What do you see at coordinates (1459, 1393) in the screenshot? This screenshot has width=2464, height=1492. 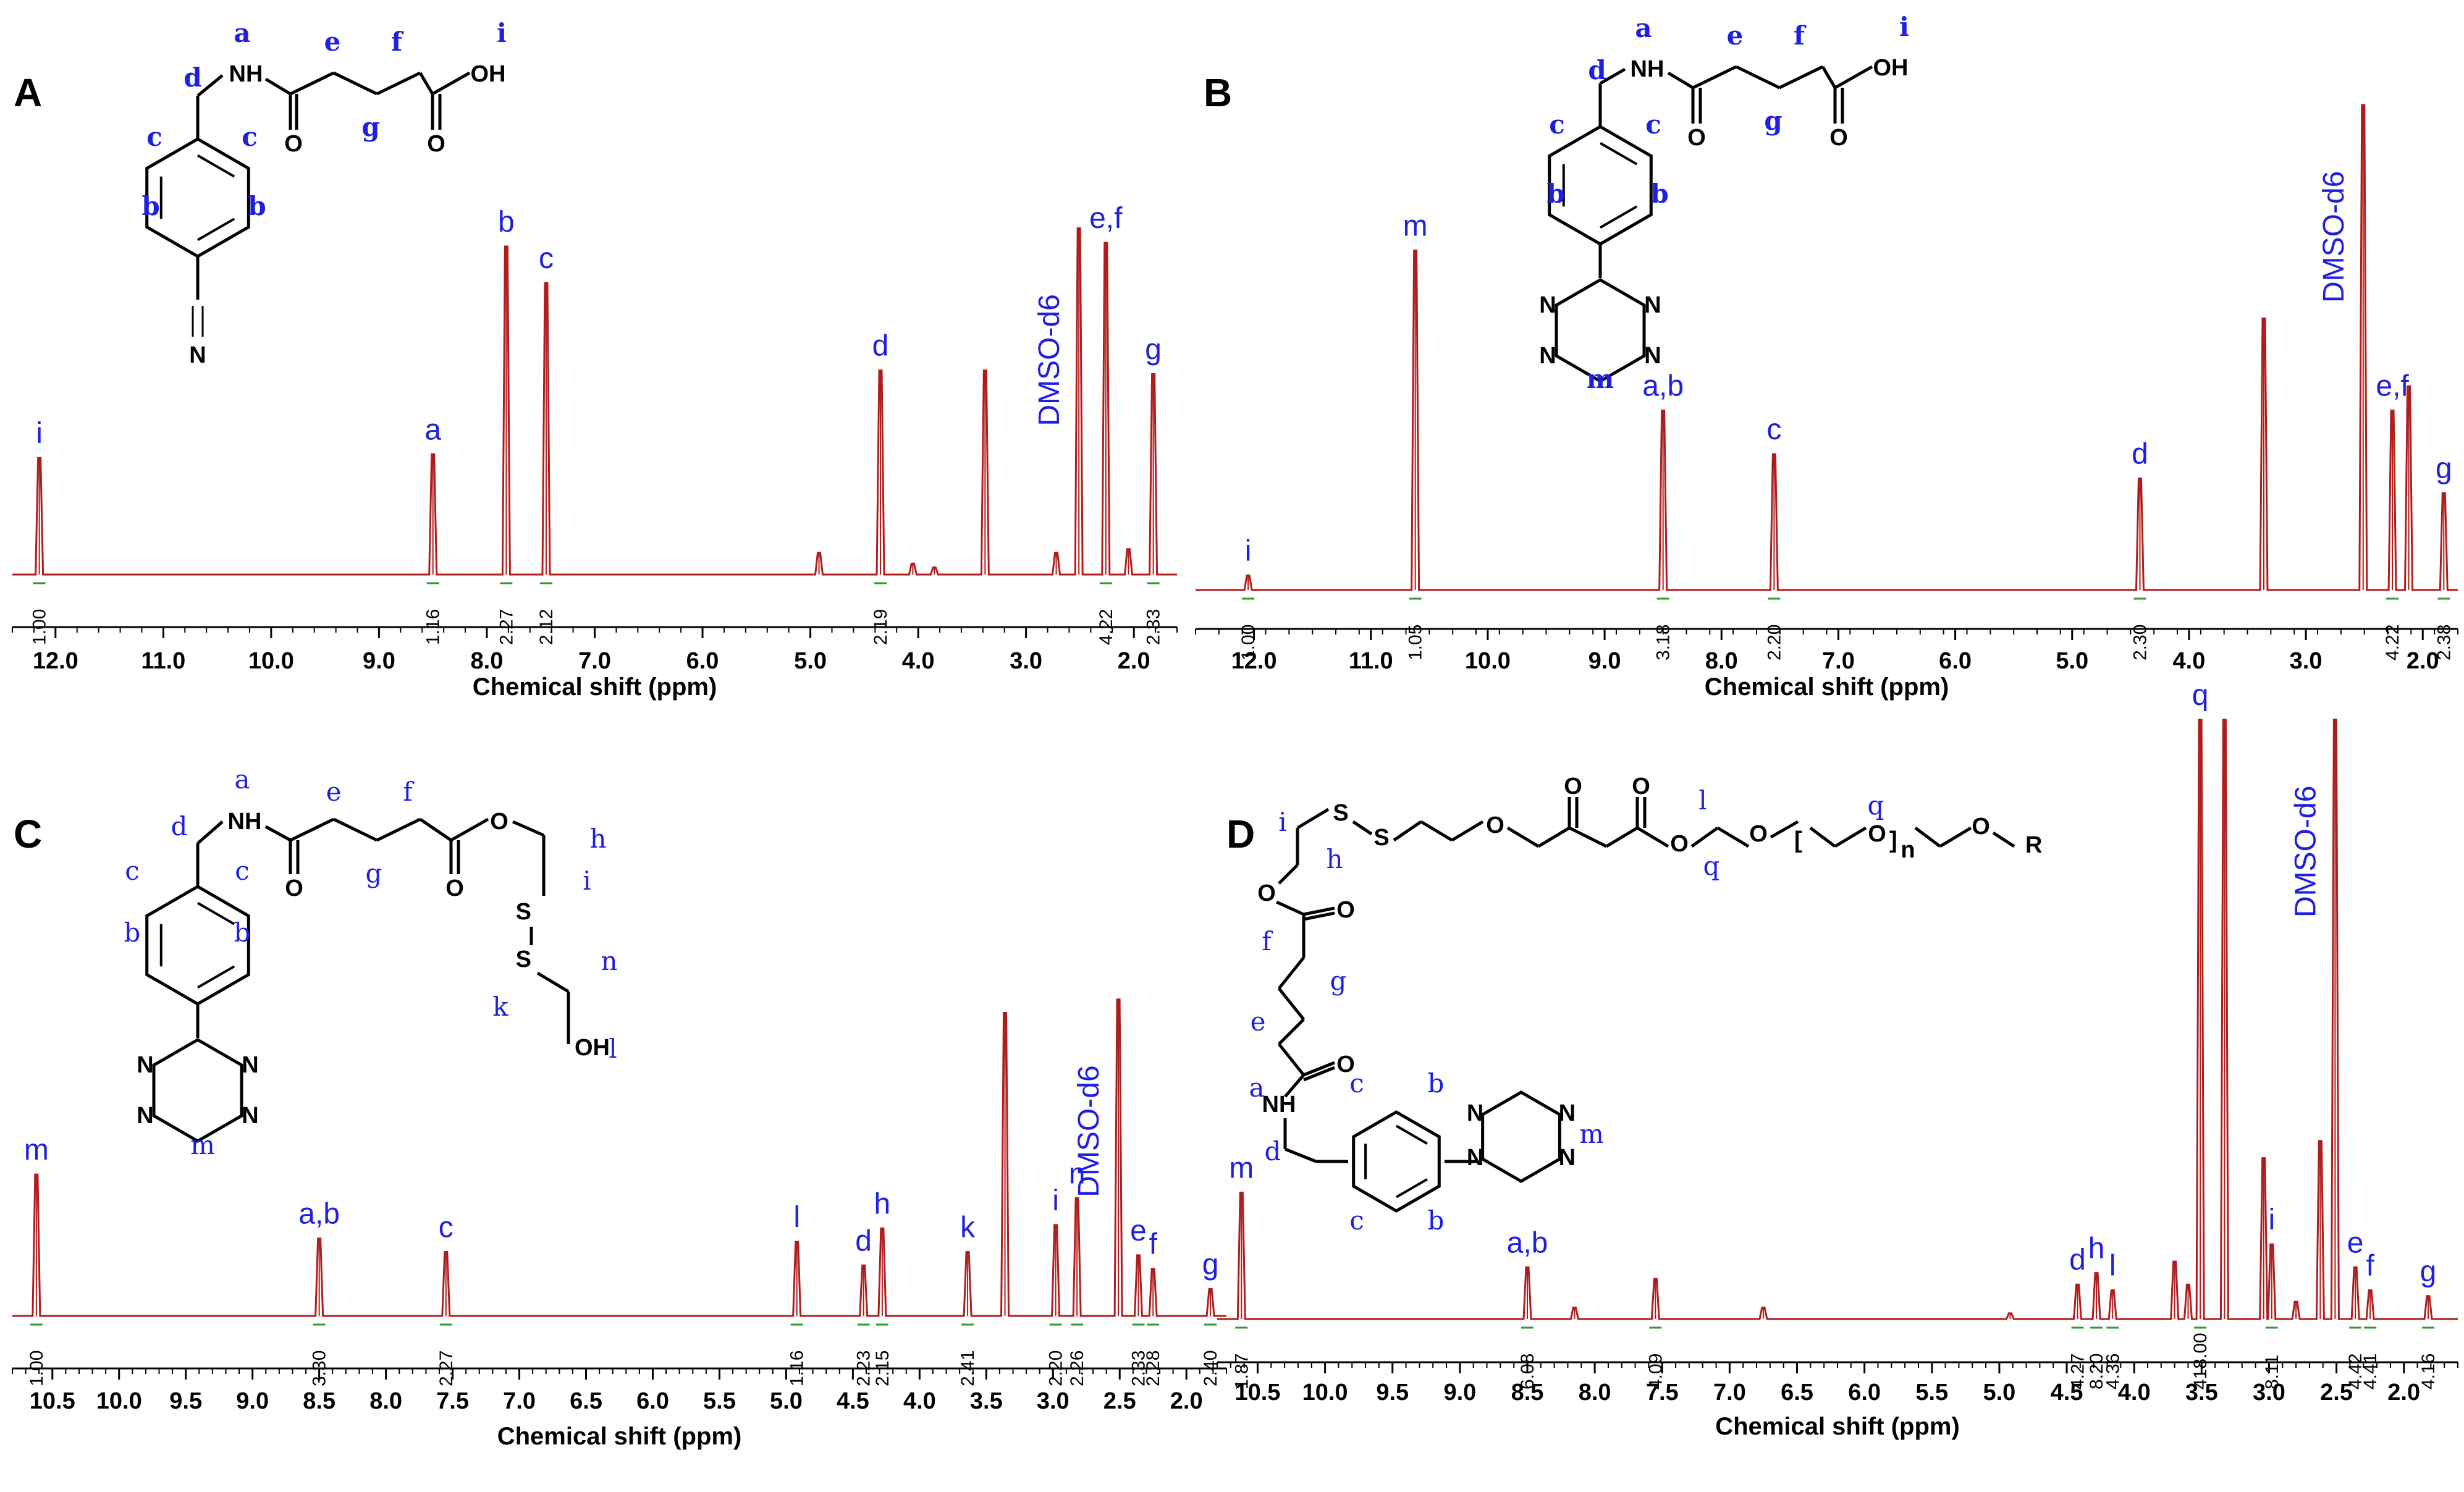 I see `x-tick-label: 9.0` at bounding box center [1459, 1393].